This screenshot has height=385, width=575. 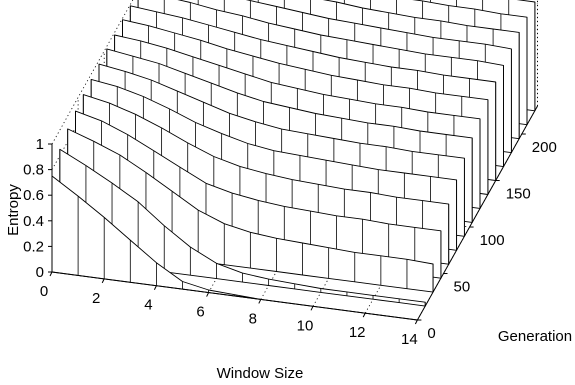 I want to click on z-tick-label: 0.2, so click(x=33, y=246).